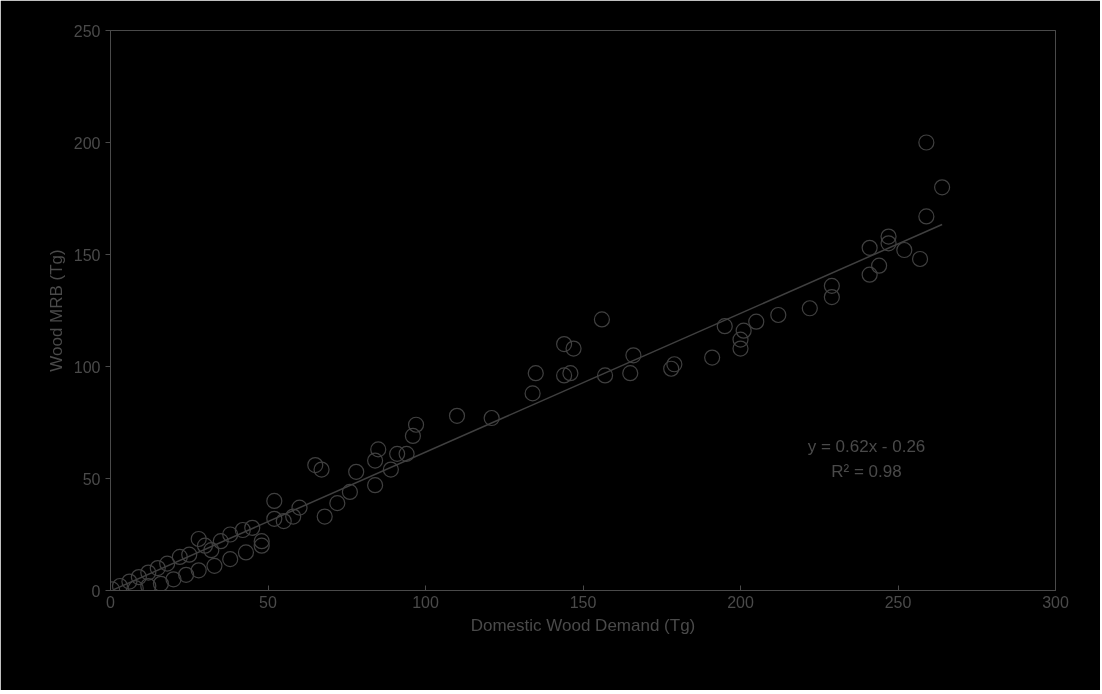 The width and height of the screenshot is (1102, 694). Describe the element at coordinates (56, 310) in the screenshot. I see `y-axis-title: Wood MRB (Tg)` at that location.